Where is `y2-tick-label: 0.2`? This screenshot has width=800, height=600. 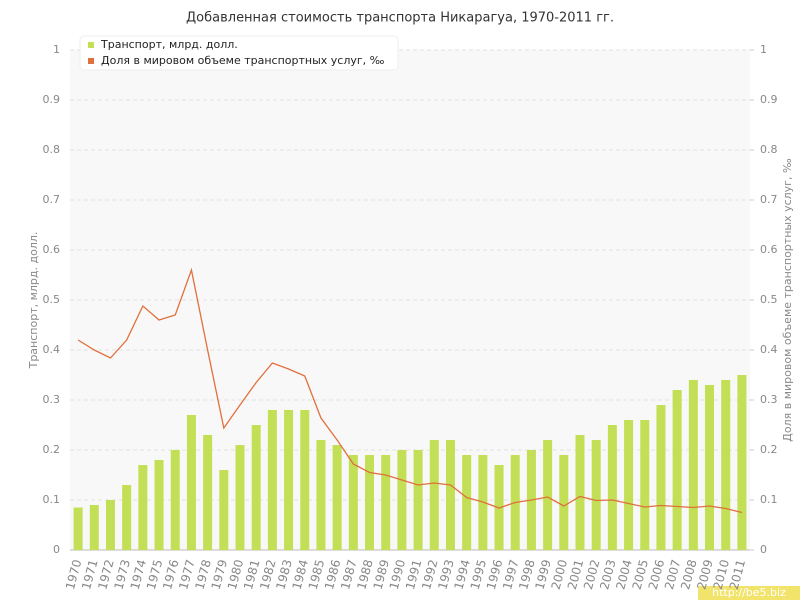
y2-tick-label: 0.2 is located at coordinates (769, 449).